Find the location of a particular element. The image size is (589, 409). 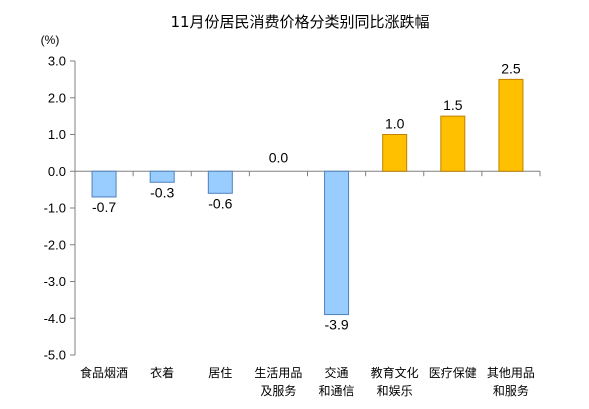

y-tick-label: -3.0 is located at coordinates (55, 281).